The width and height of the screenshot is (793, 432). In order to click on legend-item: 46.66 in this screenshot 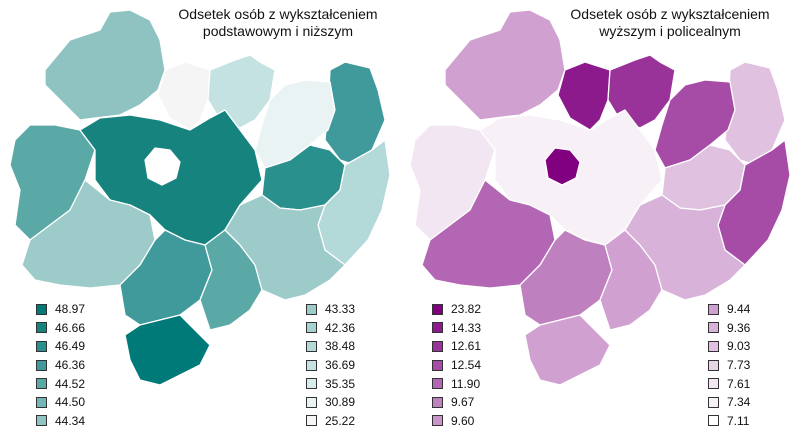, I will do `click(60, 328)`.